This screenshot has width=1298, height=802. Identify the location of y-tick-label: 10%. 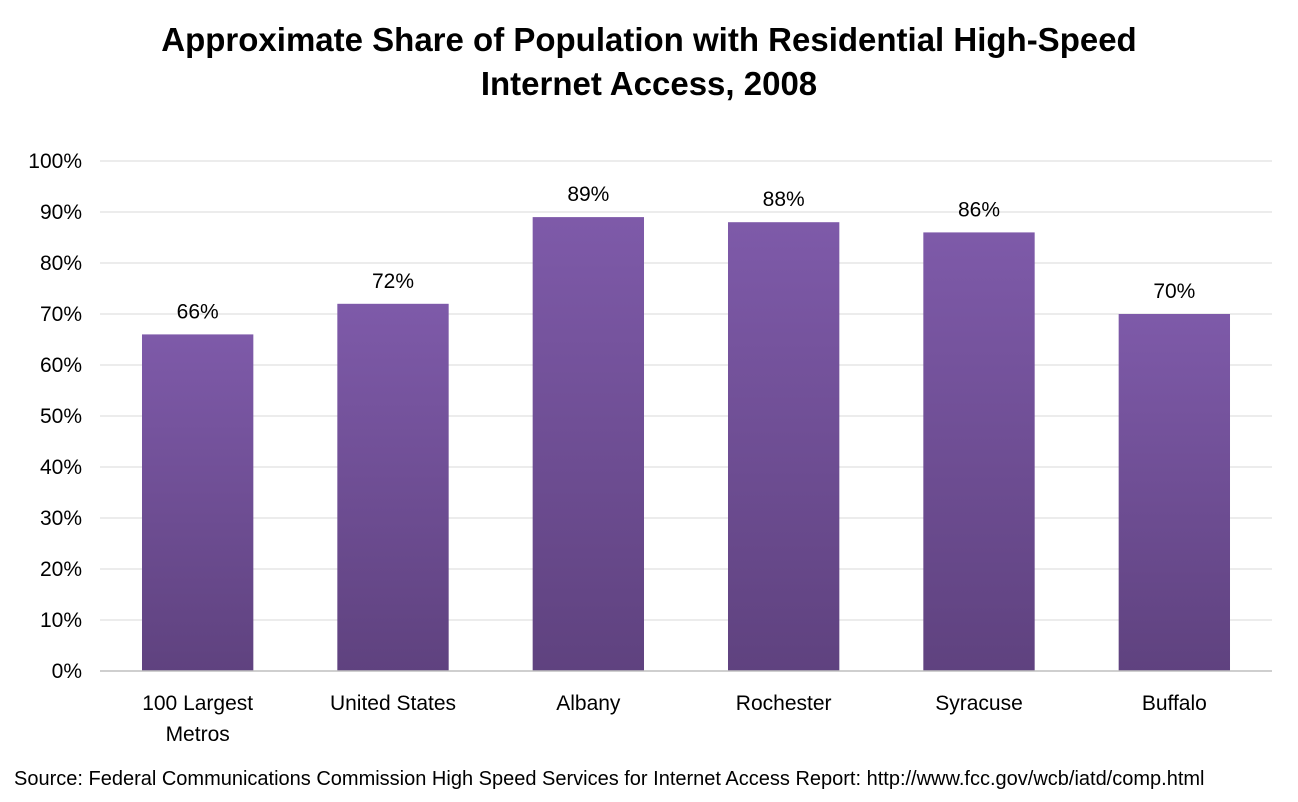
(61, 620).